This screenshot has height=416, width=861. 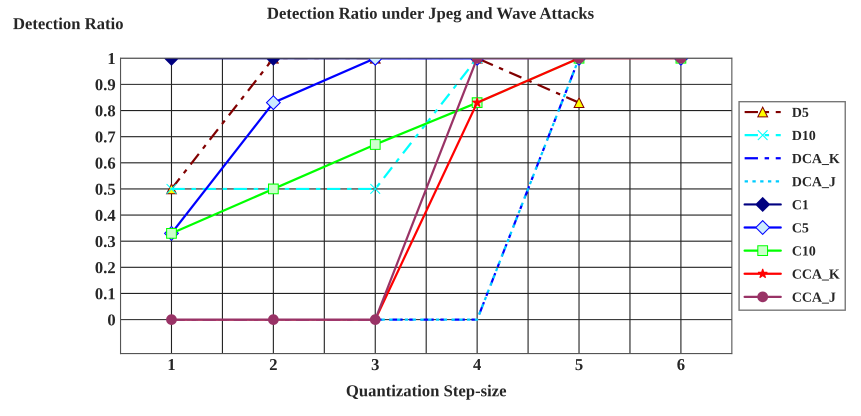 I want to click on x-tick-label: 2, so click(x=273, y=364).